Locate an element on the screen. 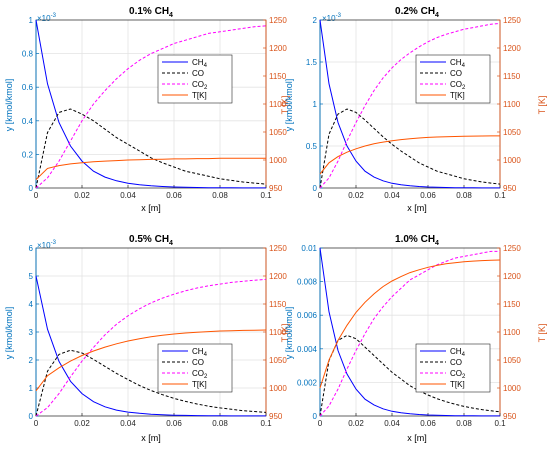 This screenshot has width=550, height=450. subplot-0-y-label: y [kmol/kmol] is located at coordinates (9, 105).